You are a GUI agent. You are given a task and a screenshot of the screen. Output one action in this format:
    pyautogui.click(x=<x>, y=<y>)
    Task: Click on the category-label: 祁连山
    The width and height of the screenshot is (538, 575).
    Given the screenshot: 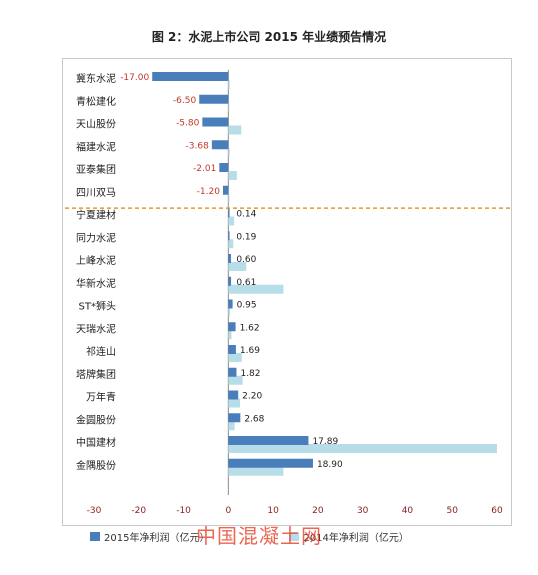 What is the action you would take?
    pyautogui.click(x=101, y=351)
    